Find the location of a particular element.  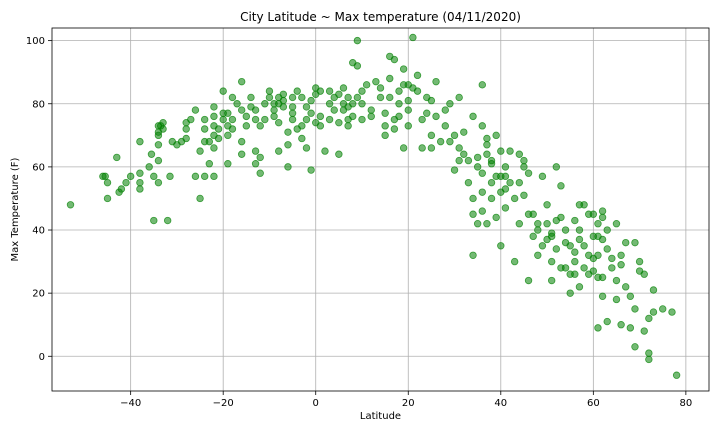

x-tick-label: 20 is located at coordinates (408, 403).